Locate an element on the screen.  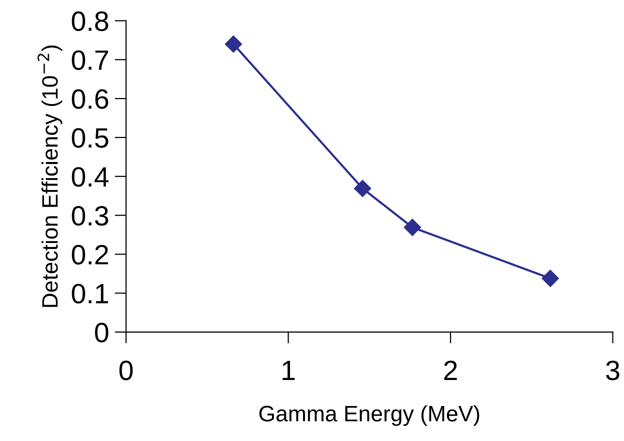
y-tick-label: 0.2 is located at coordinates (90, 254).